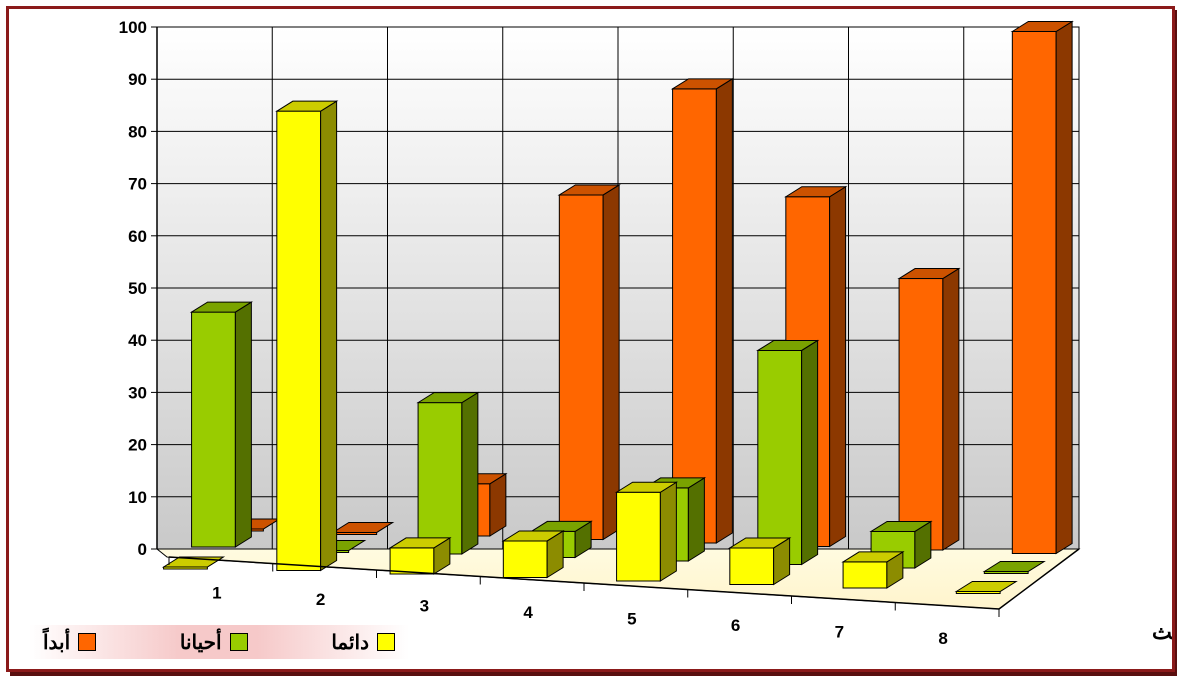 Image resolution: width=1177 pixels, height=677 pixels. I want to click on legend-item-series-3: أبداً, so click(70, 642).